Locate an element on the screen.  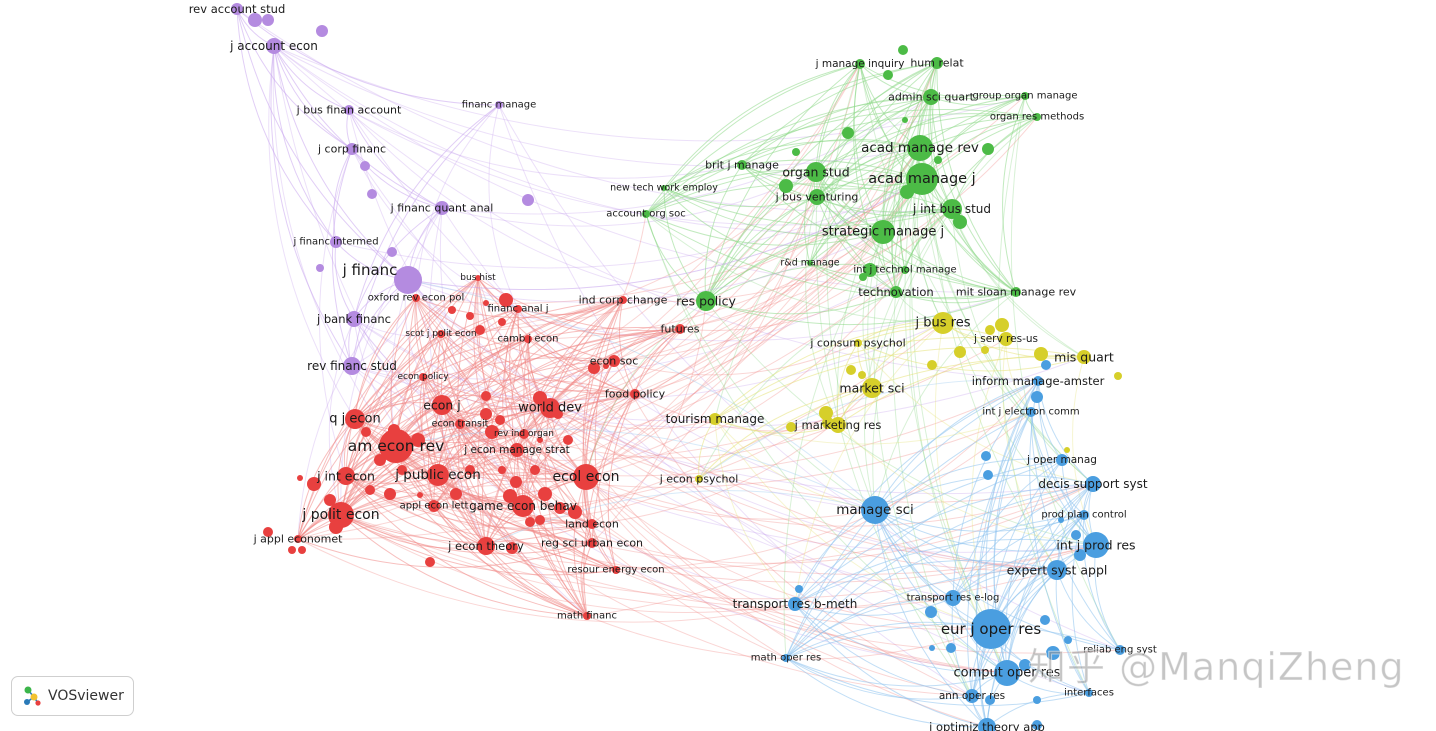
node-label: q j econ is located at coordinates (354, 419).